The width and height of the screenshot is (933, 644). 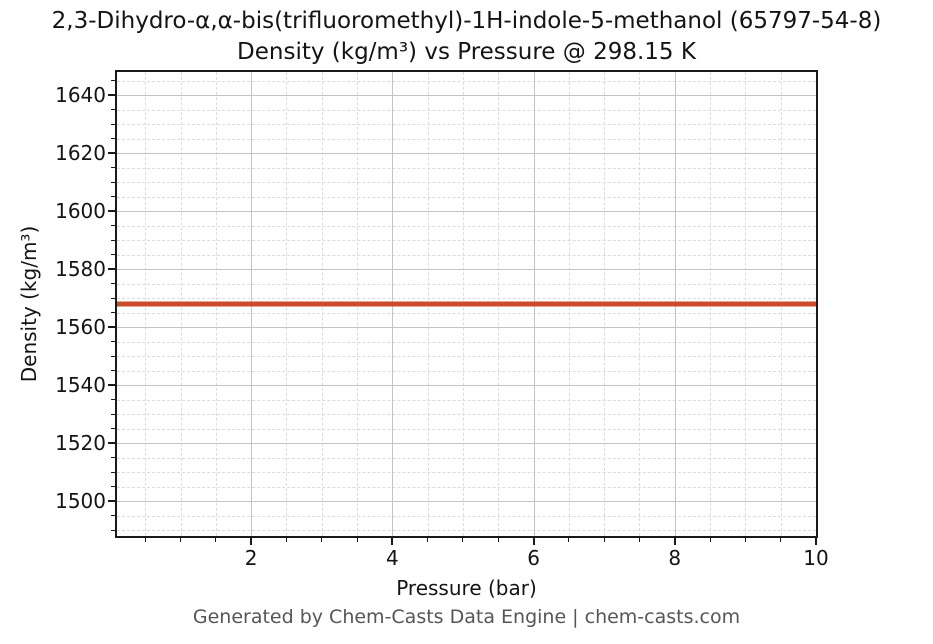 What do you see at coordinates (392, 558) in the screenshot?
I see `x-tick-label: 4` at bounding box center [392, 558].